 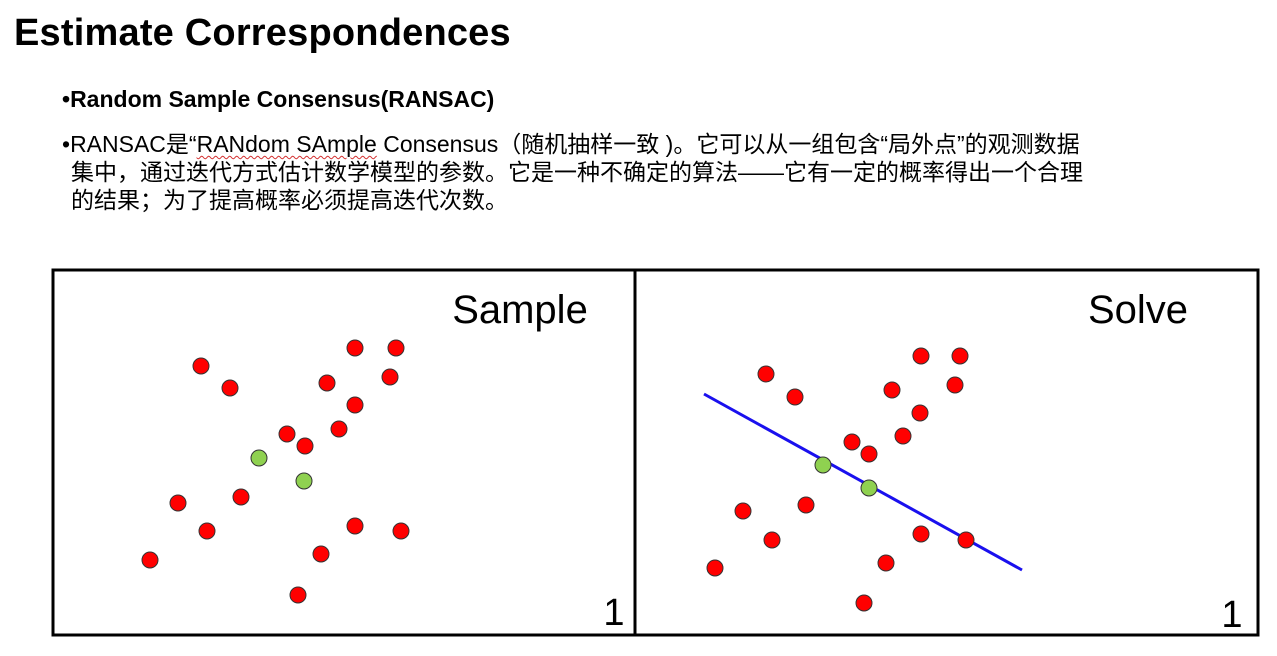 I want to click on panel-solve-title: Solve, so click(x=1138, y=310).